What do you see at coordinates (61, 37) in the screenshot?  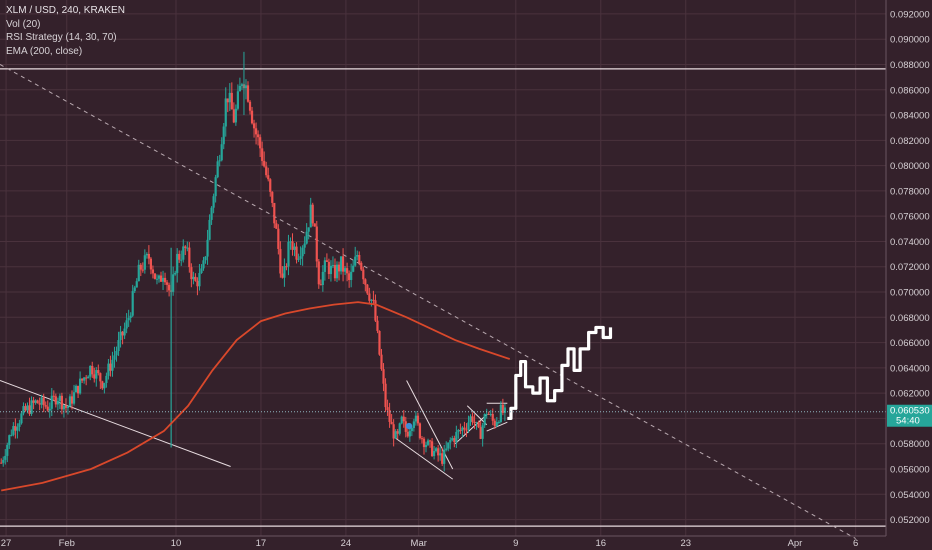 I see `indicator-rsi-strategy: RSI Strategy (14, 30, 70)` at bounding box center [61, 37].